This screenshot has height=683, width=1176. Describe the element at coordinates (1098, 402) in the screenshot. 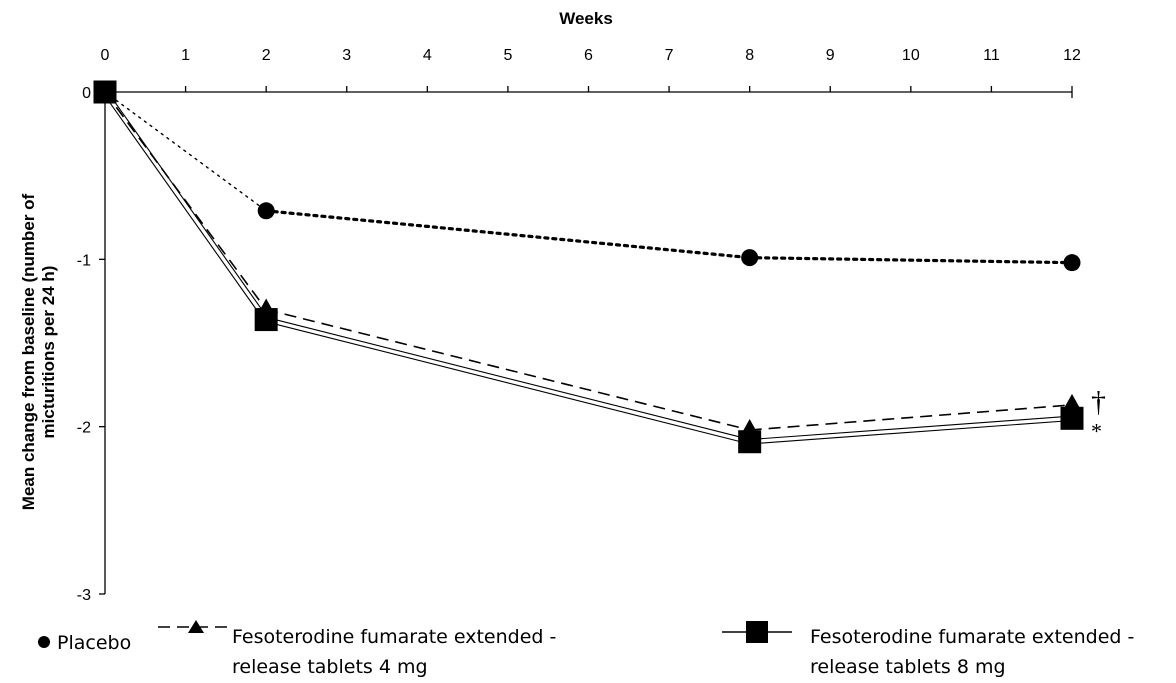

I see `annotation-dagger: †` at that location.